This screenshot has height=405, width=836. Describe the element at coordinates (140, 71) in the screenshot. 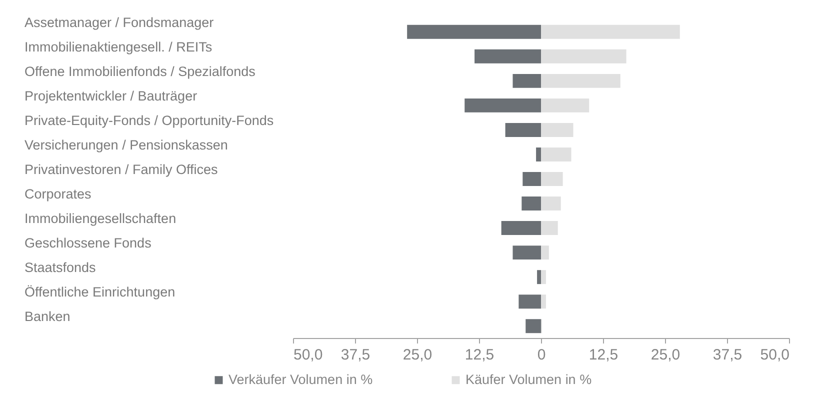

I see `y-tick-label: Offene Immobilienfonds / Spezialfonds` at that location.